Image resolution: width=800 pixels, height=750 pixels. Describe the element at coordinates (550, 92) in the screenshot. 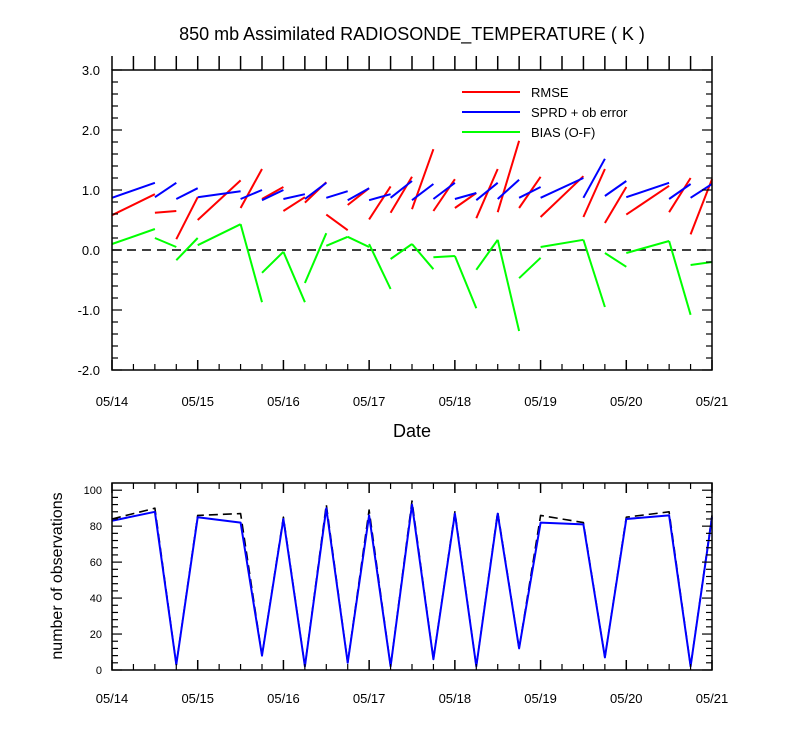

I see `legend-label: RMSE` at that location.